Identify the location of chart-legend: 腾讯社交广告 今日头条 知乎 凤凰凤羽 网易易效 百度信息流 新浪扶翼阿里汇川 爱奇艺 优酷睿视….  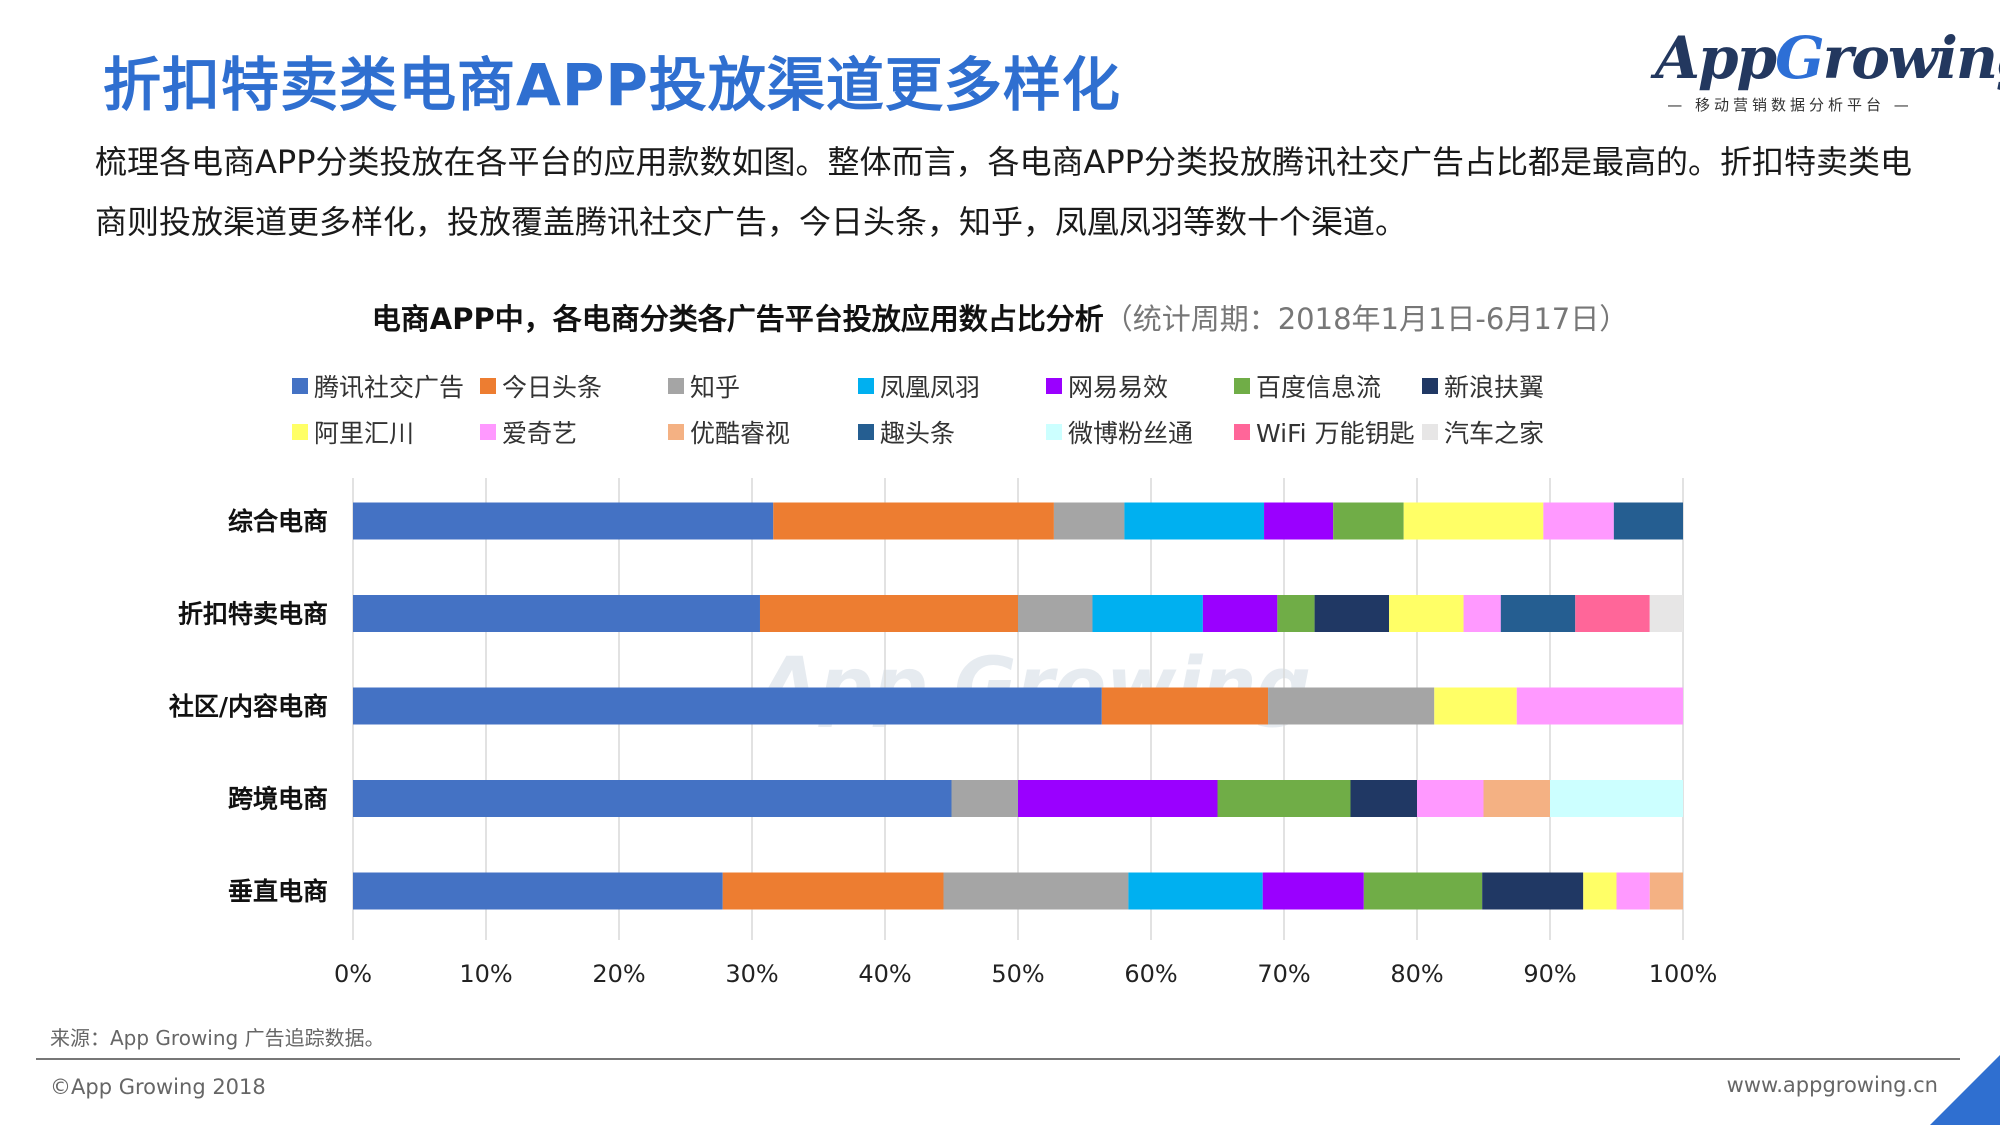
(992, 416).